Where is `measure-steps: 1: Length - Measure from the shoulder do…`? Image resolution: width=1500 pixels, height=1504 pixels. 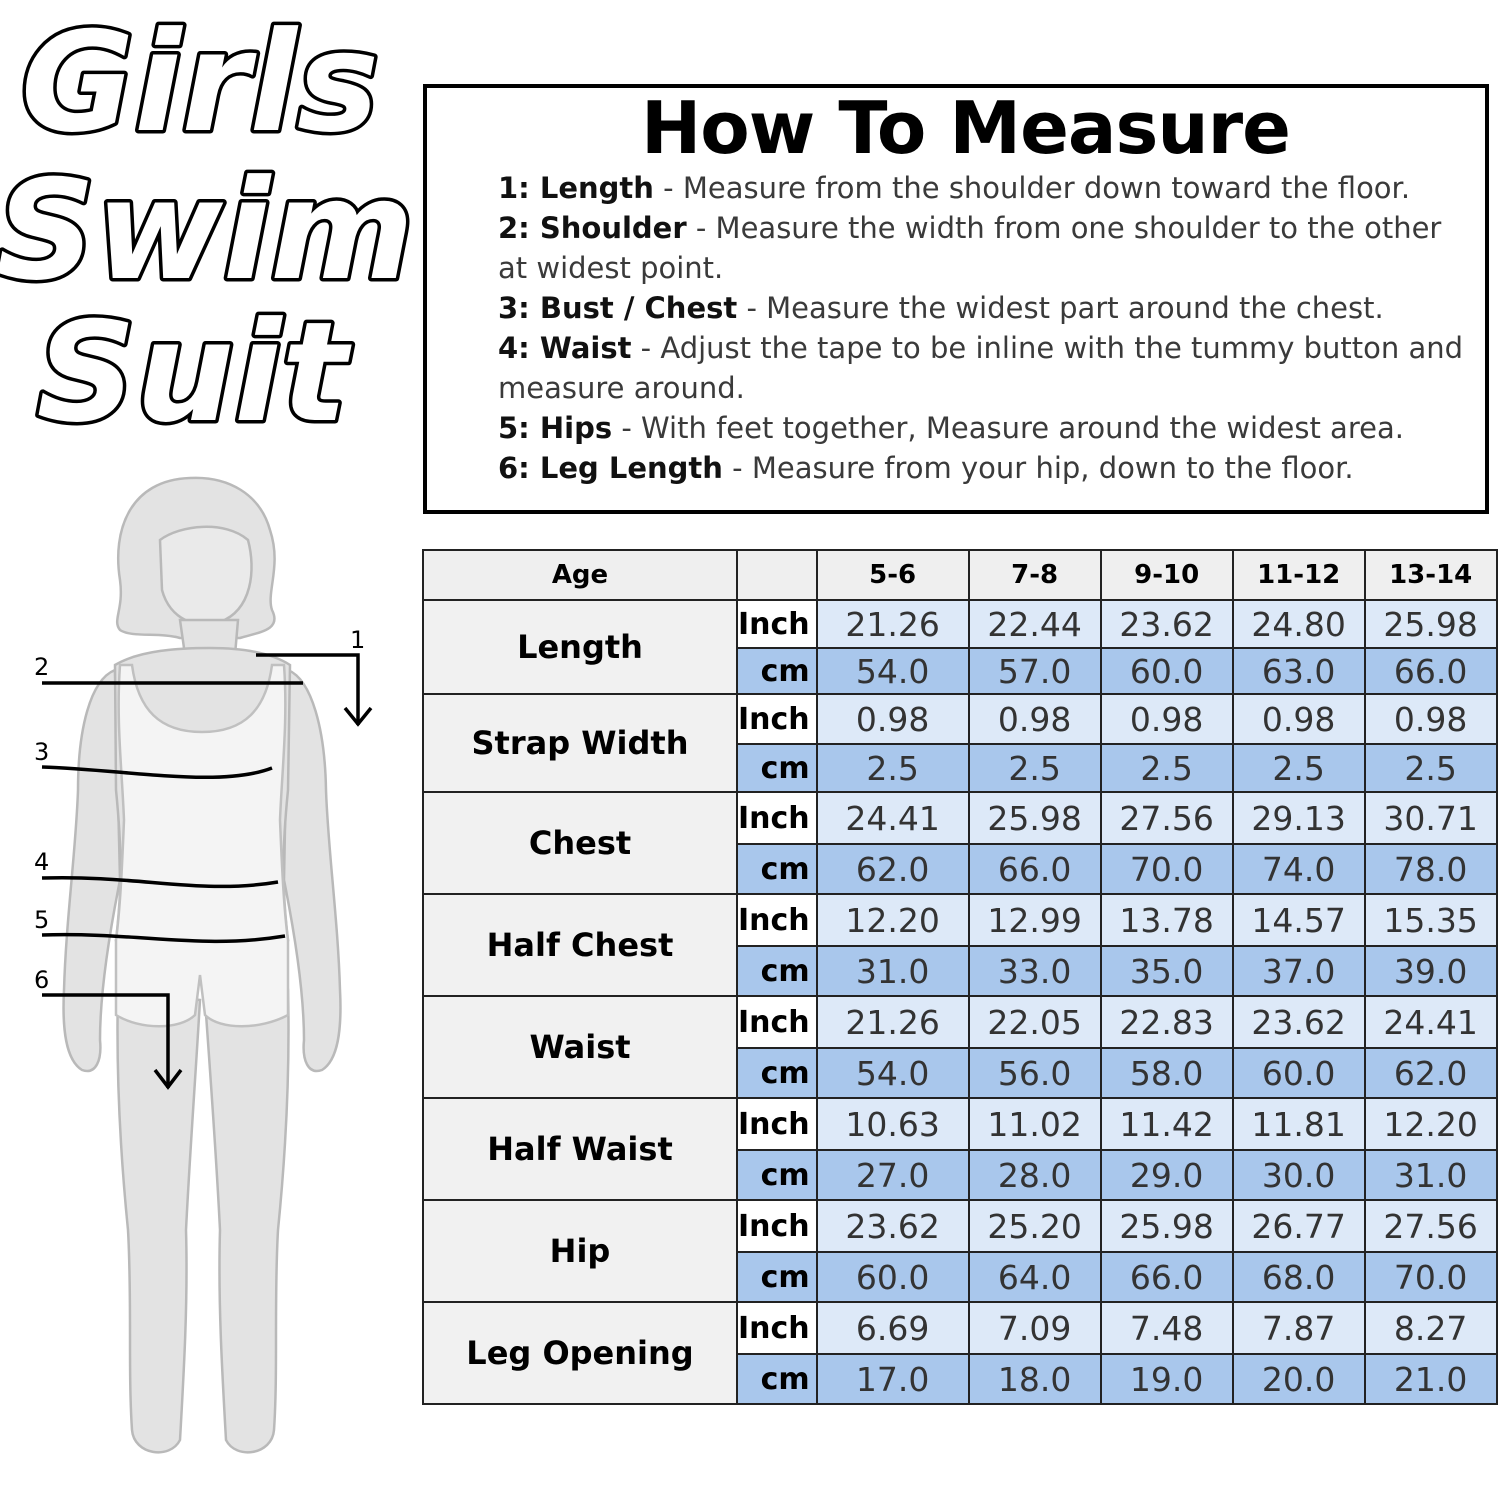
measure-steps: 1: Length - Measure from the shoulder do… is located at coordinates (988, 328).